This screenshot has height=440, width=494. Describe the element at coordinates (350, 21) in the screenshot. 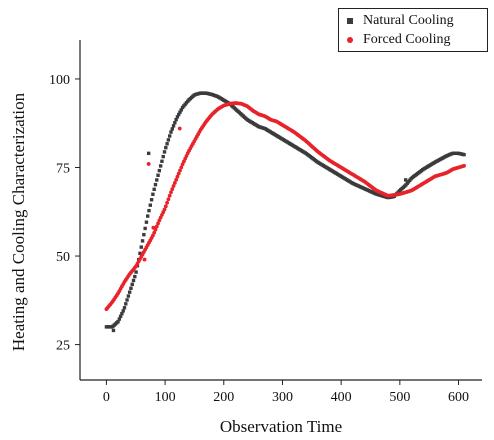

I see `legend-square-marker-icon` at that location.